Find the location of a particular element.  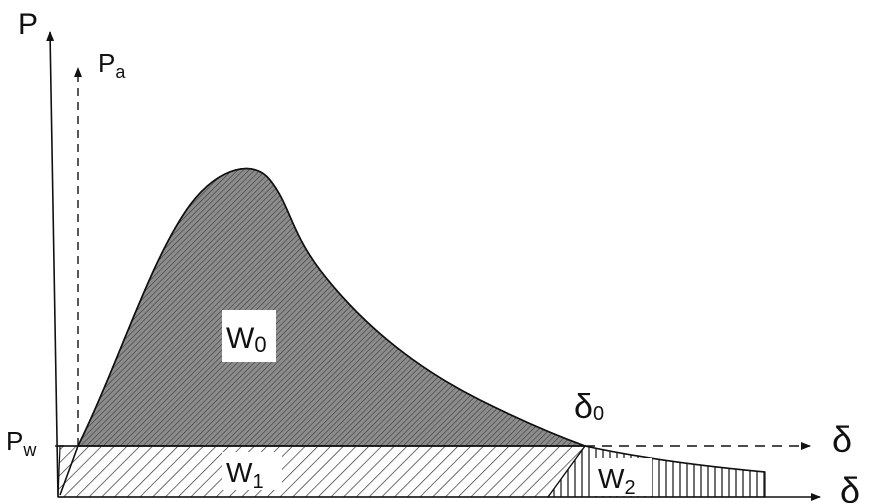

delta0-label: δ0 is located at coordinates (589, 407).